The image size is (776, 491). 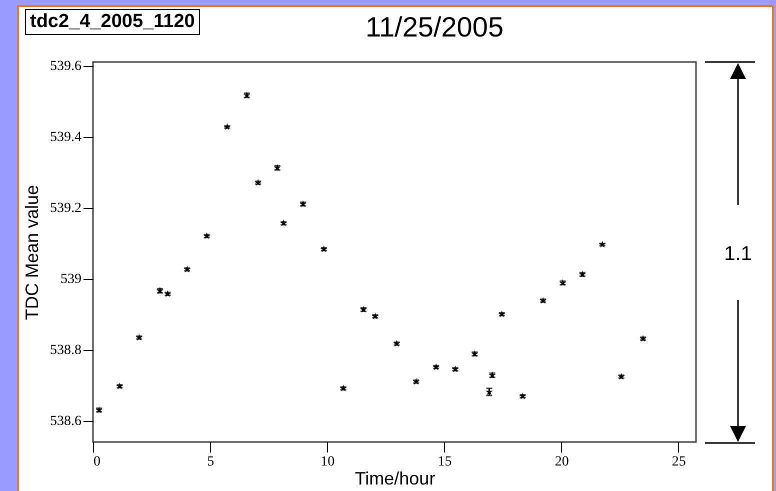 I want to click on x-tick-label: 20, so click(x=561, y=462).